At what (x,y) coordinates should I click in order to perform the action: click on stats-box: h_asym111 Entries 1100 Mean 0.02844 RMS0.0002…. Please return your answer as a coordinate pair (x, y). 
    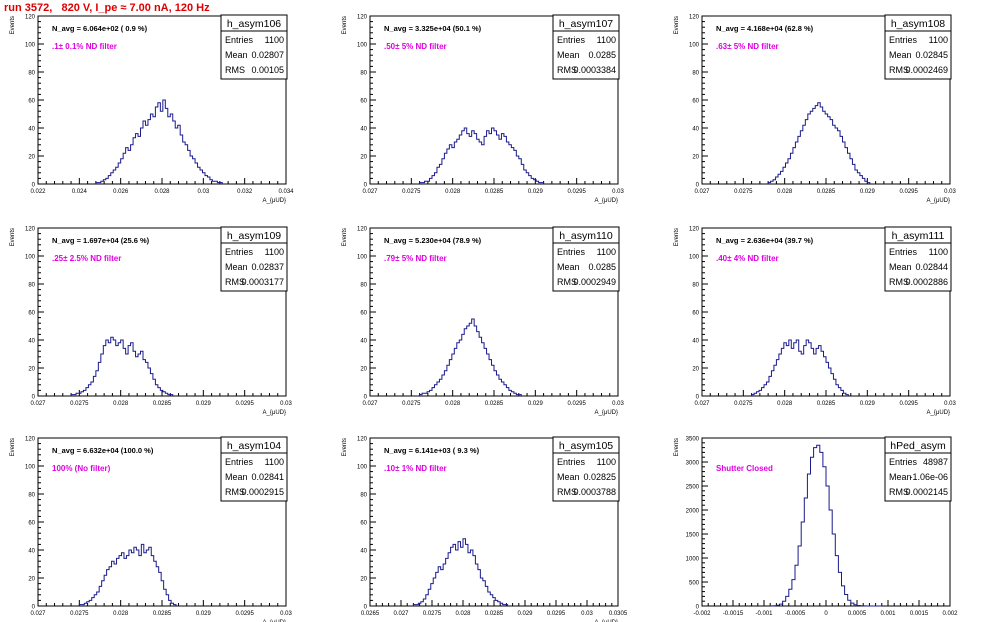
    Looking at the image, I should click on (918, 259).